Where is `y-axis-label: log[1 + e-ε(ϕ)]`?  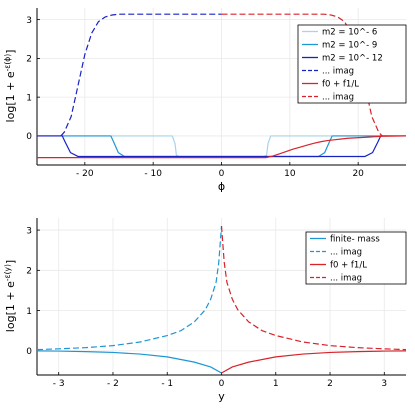 y-axis-label: log[1 + e-ε(ϕ)] is located at coordinates (10, 86).